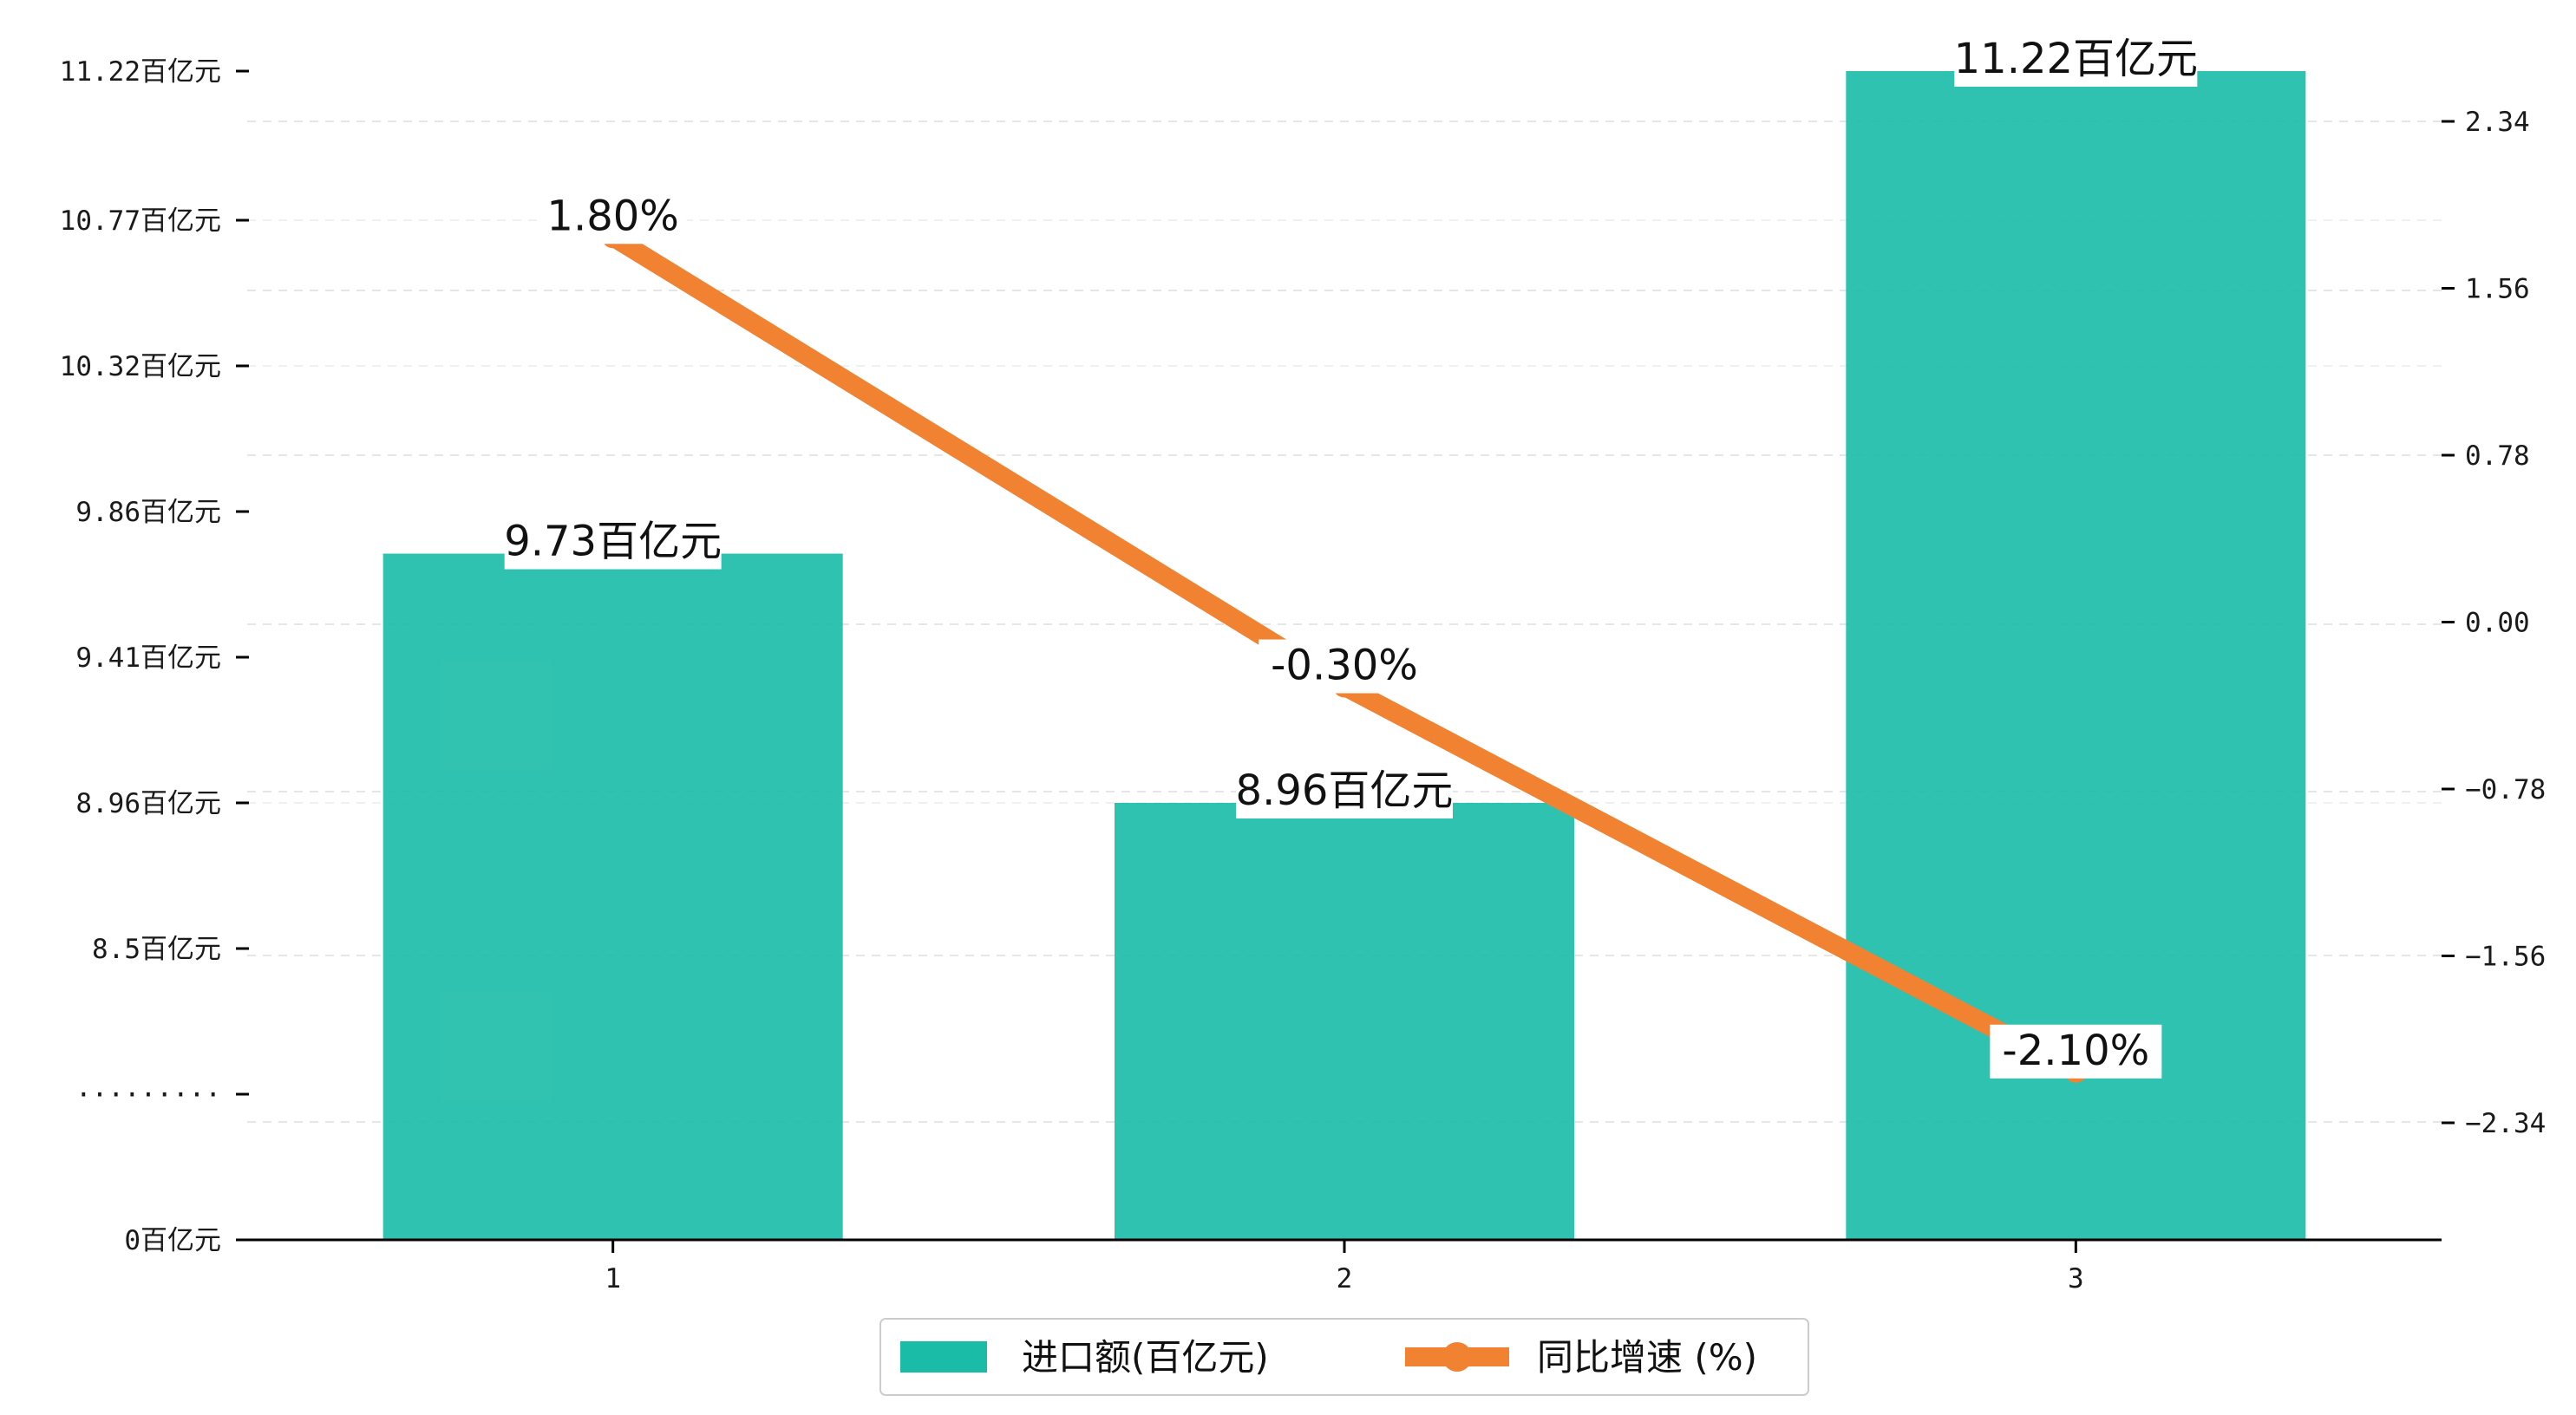 This screenshot has width=2576, height=1415. I want to click on left-tick-label: 9.86百亿元, so click(148, 512).